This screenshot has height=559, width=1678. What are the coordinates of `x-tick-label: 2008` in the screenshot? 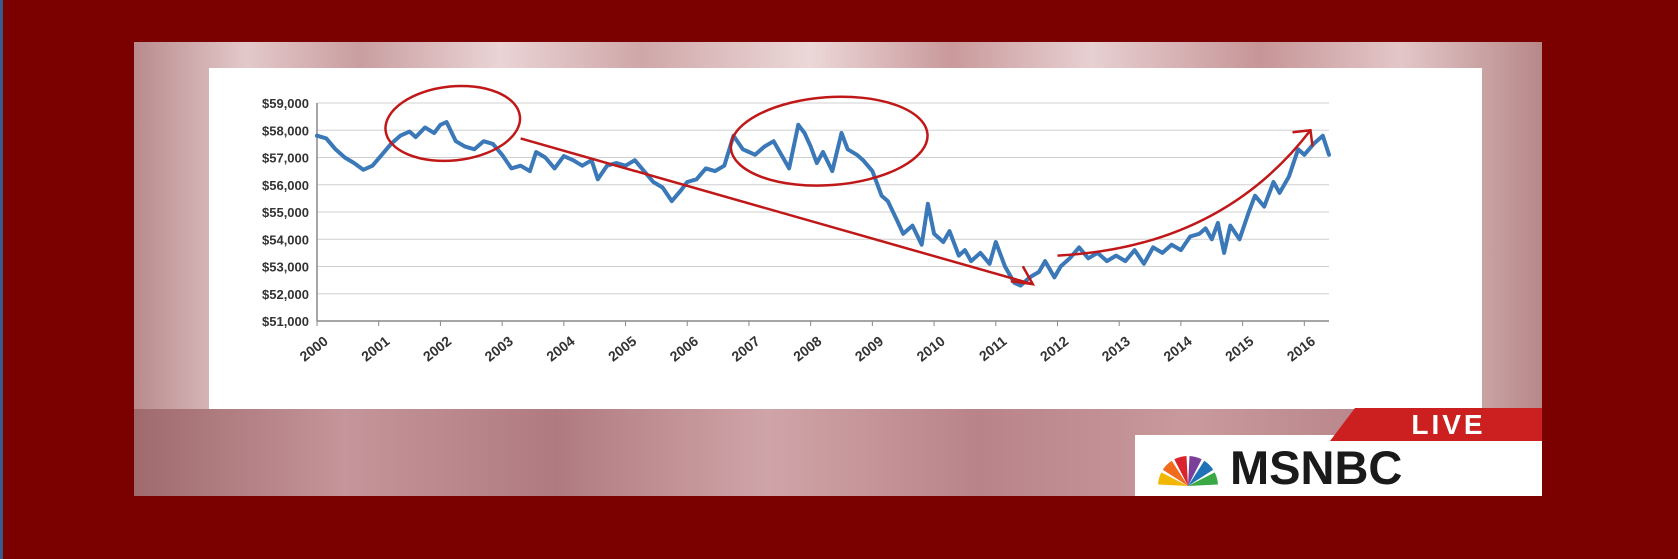 It's located at (807, 349).